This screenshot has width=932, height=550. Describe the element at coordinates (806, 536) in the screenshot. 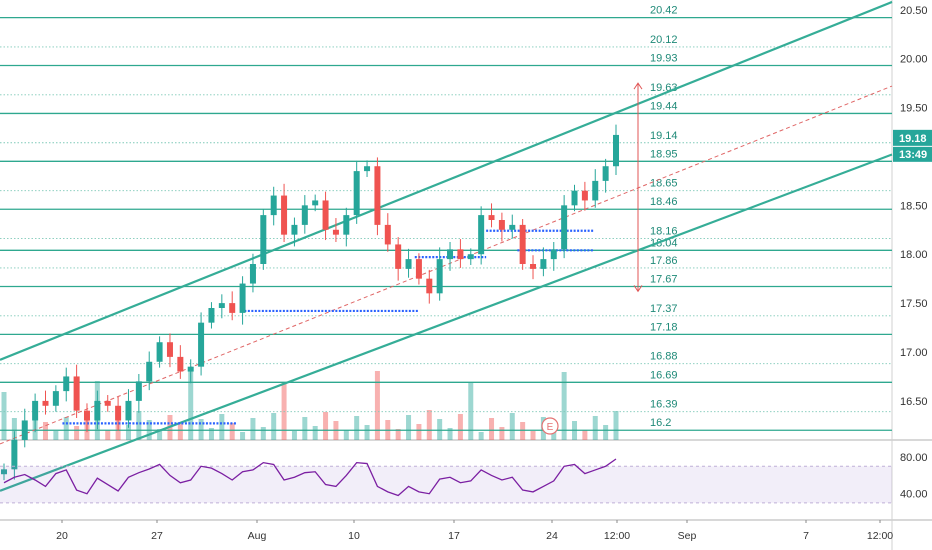

I see `date-axis-tick: 7` at that location.